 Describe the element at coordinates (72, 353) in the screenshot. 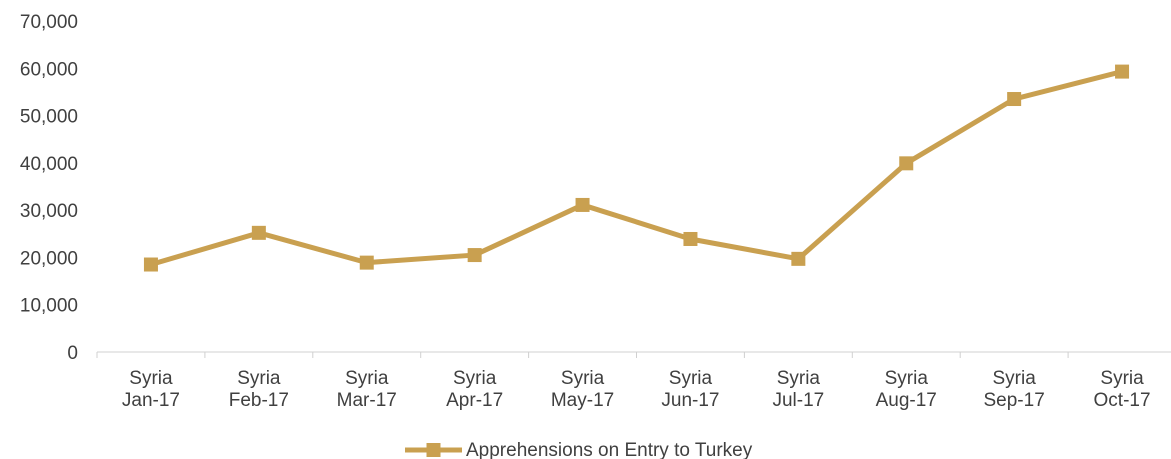

I see `y-tick-label: 0` at that location.